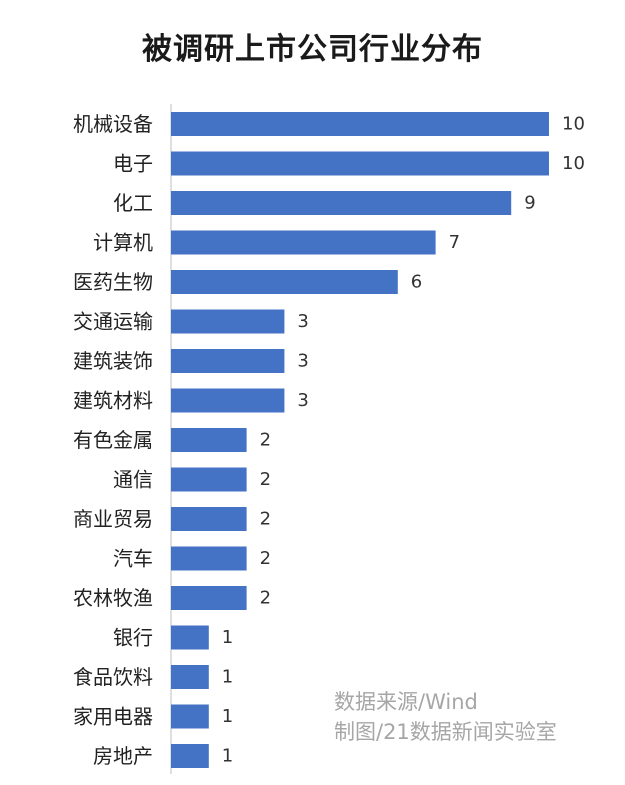 The image size is (625, 785). Describe the element at coordinates (113, 677) in the screenshot. I see `category-label: 食品饮料` at that location.